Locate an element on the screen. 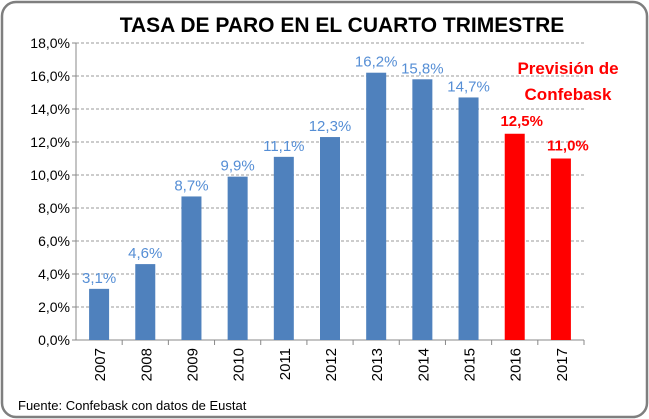 The width and height of the screenshot is (649, 419). y-tick-label: 8,0% is located at coordinates (54, 208).